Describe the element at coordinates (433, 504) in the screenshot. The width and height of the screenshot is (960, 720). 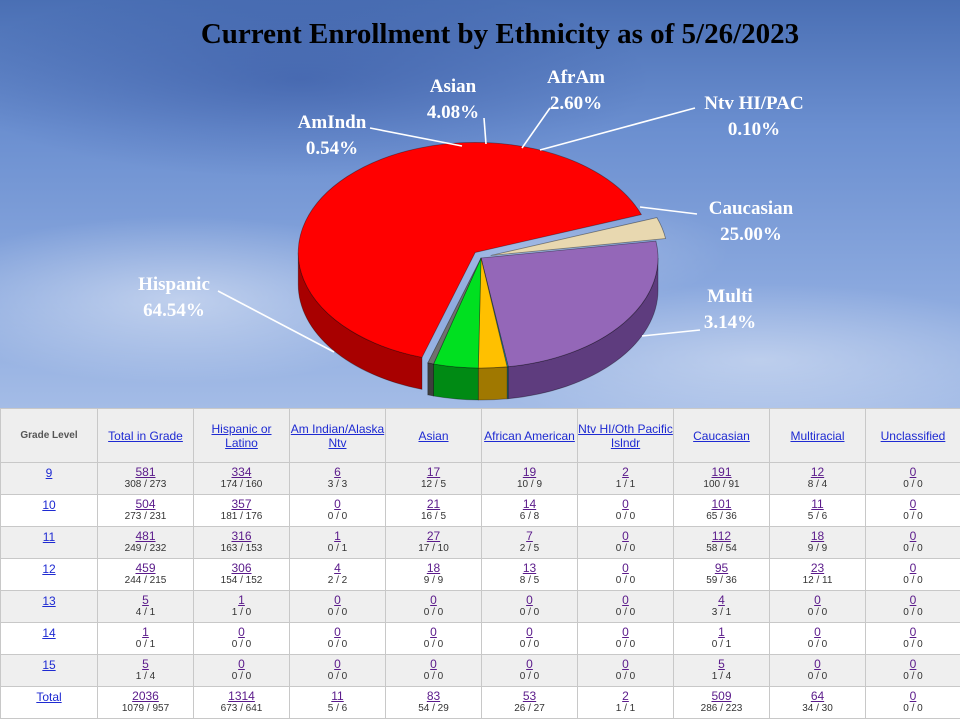
I see `count-link: 21` at that location.